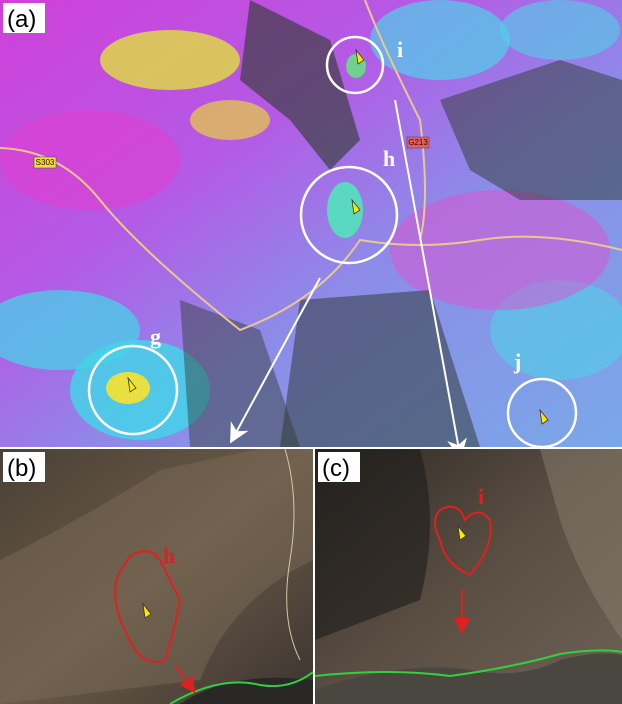 The image size is (622, 704). I want to click on road-label: S303, so click(45, 162).